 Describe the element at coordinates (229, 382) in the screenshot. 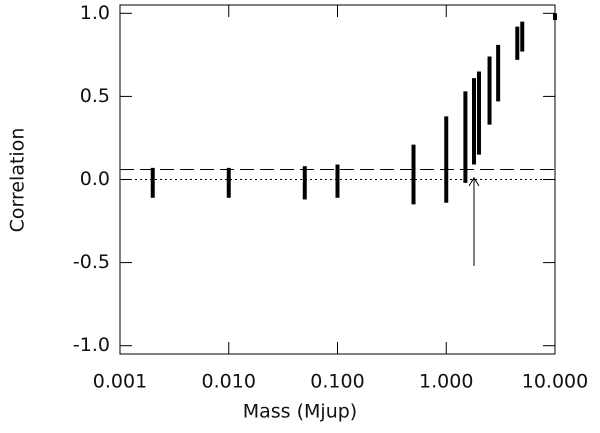

I see `x-tick-label: 0.010` at that location.